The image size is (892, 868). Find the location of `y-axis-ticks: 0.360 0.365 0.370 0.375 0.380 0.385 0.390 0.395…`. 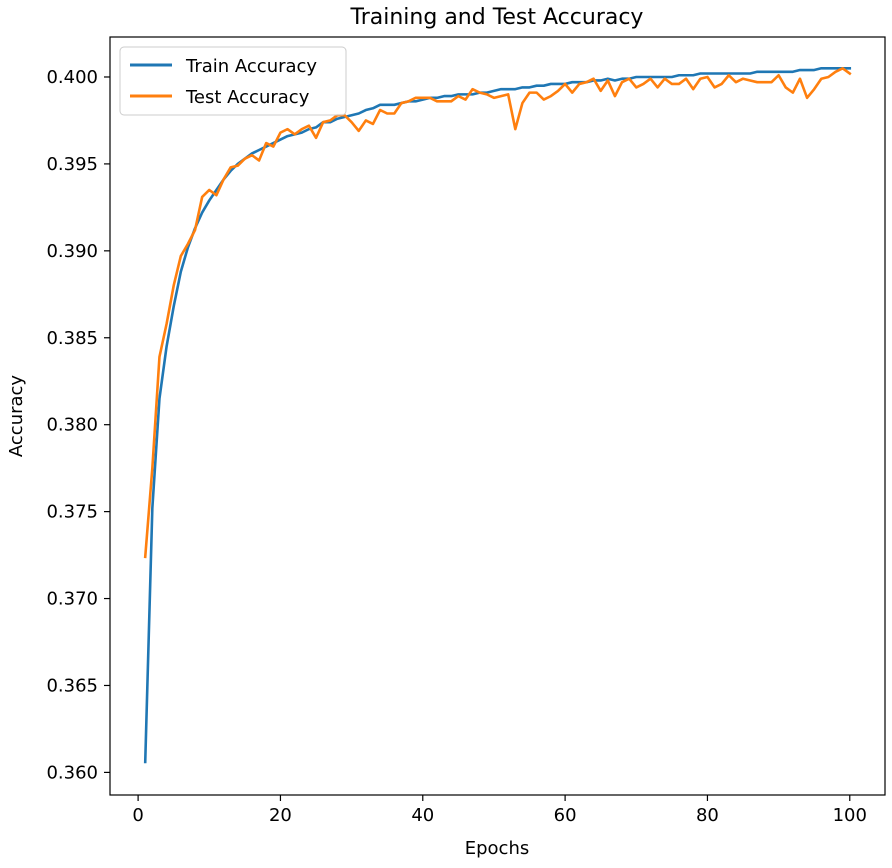

y-axis-ticks: 0.360 0.365 0.370 0.375 0.380 0.385 0.390 0.395… is located at coordinates (78, 425).